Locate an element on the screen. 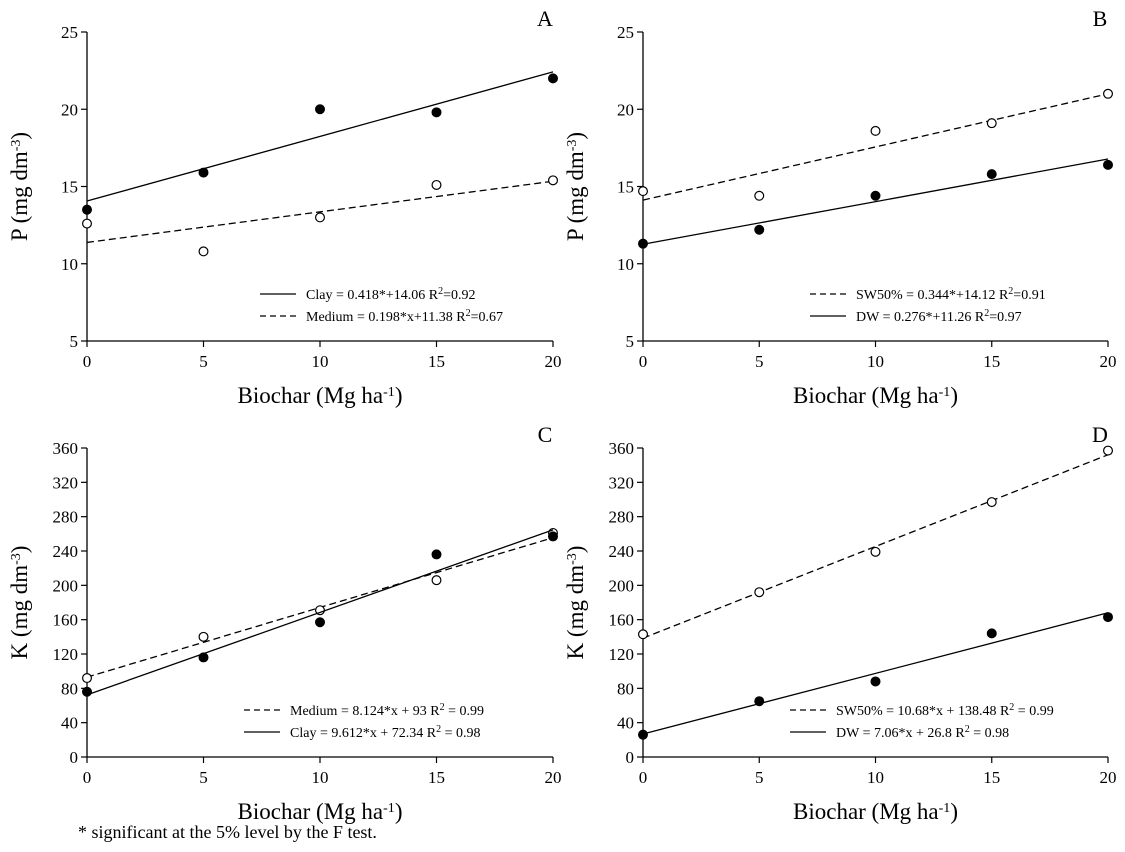  legend-label: SW50% = 10.68*x + 138.48 R2 = 0.99 is located at coordinates (945, 711).